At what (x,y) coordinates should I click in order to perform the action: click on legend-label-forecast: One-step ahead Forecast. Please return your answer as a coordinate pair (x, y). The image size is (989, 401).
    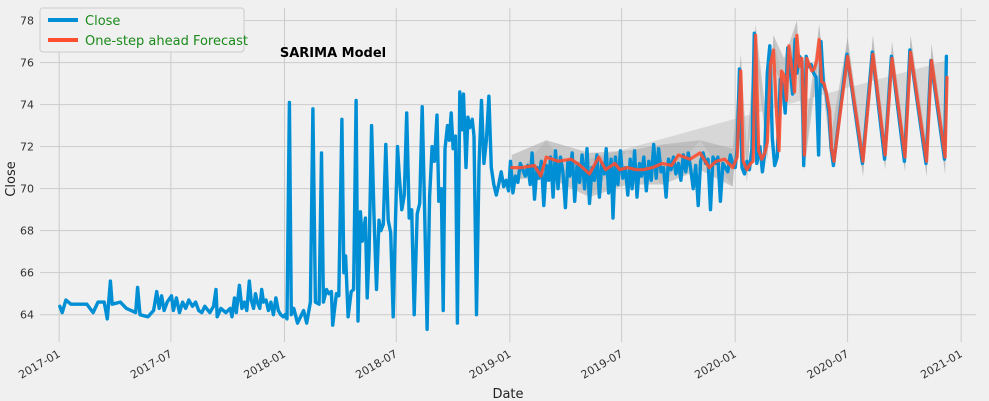
    Looking at the image, I should click on (166, 41).